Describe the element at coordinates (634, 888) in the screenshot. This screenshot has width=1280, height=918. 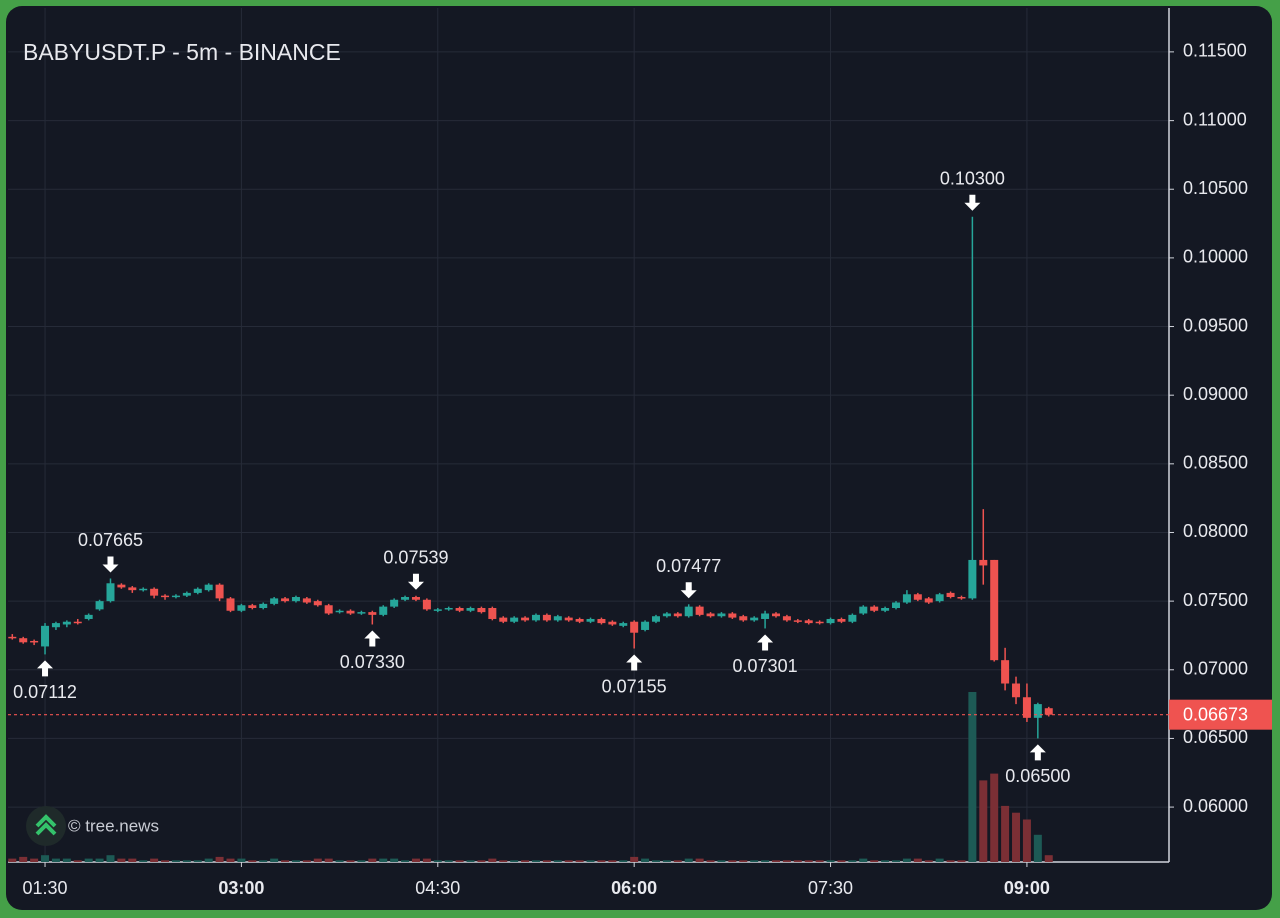
I see `x-tick-label: 06:00` at that location.